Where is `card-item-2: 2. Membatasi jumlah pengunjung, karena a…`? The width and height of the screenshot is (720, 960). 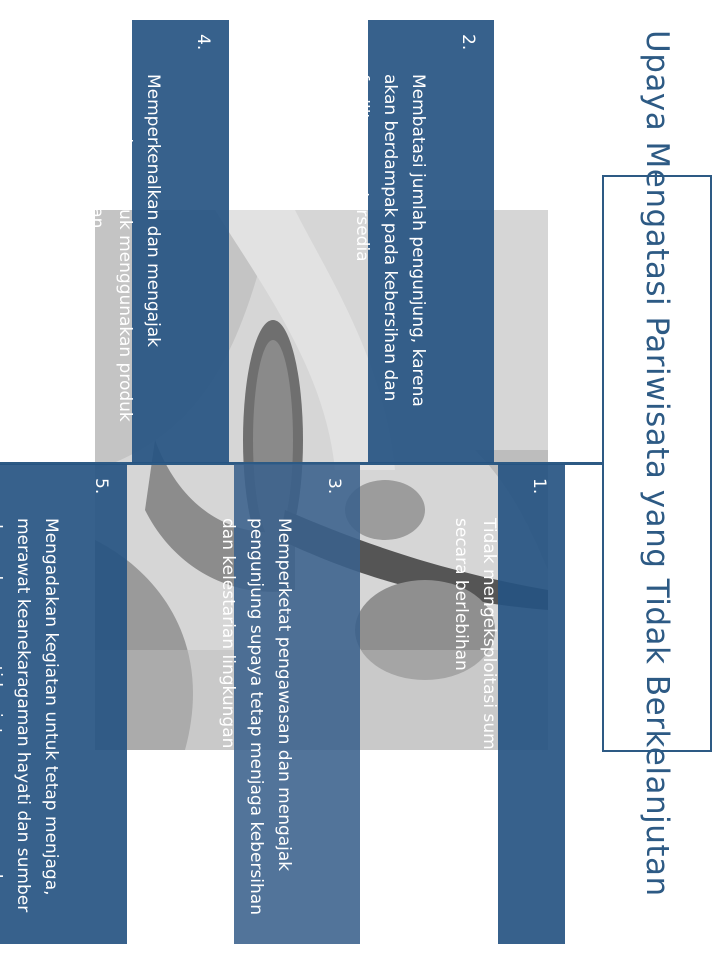
card-item-2: 2. Membatasi jumlah pengunjung, karena a… is located at coordinates (423, 241).